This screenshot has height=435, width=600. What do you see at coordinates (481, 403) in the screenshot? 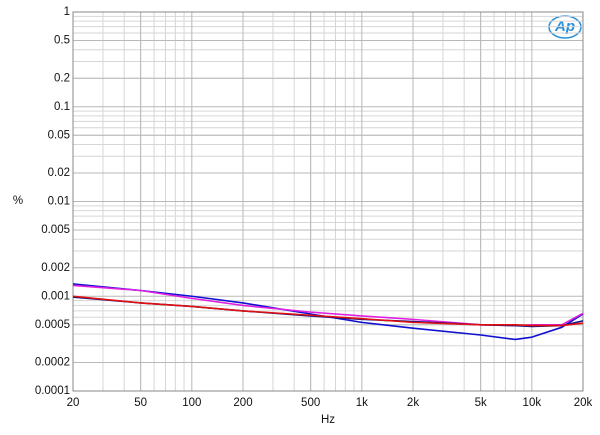
I see `x-tick-label: 5k` at bounding box center [481, 403].